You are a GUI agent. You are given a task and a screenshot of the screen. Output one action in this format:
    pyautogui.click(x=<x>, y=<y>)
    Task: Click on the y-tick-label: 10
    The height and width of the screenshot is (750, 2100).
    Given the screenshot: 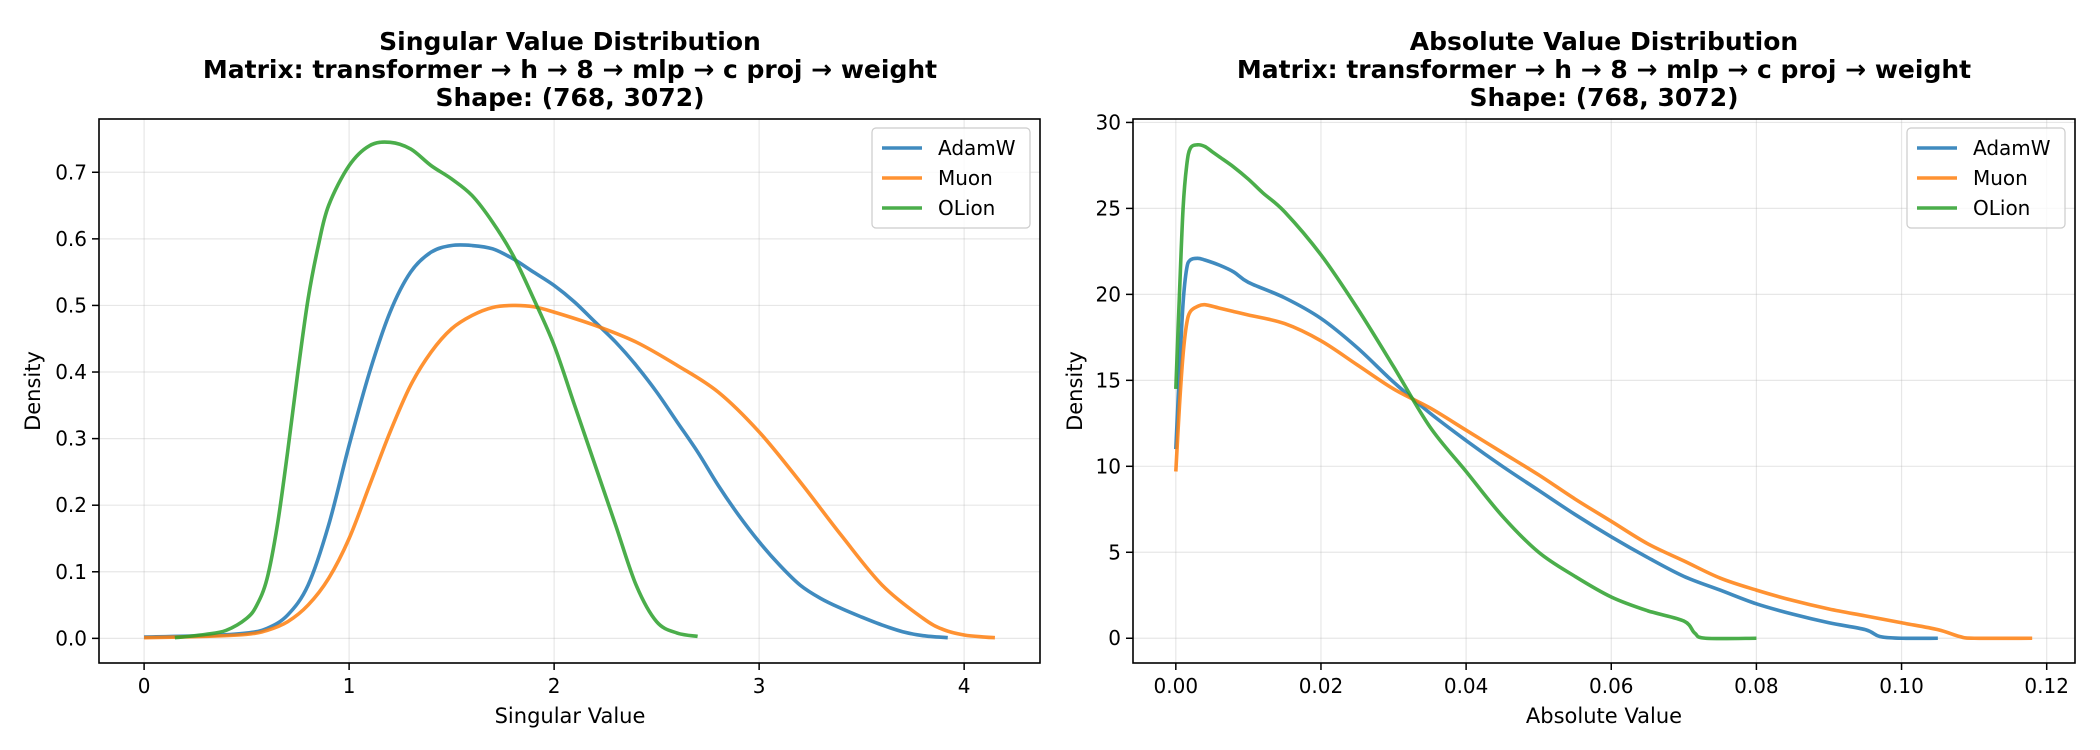 What is the action you would take?
    pyautogui.click(x=1108, y=466)
    